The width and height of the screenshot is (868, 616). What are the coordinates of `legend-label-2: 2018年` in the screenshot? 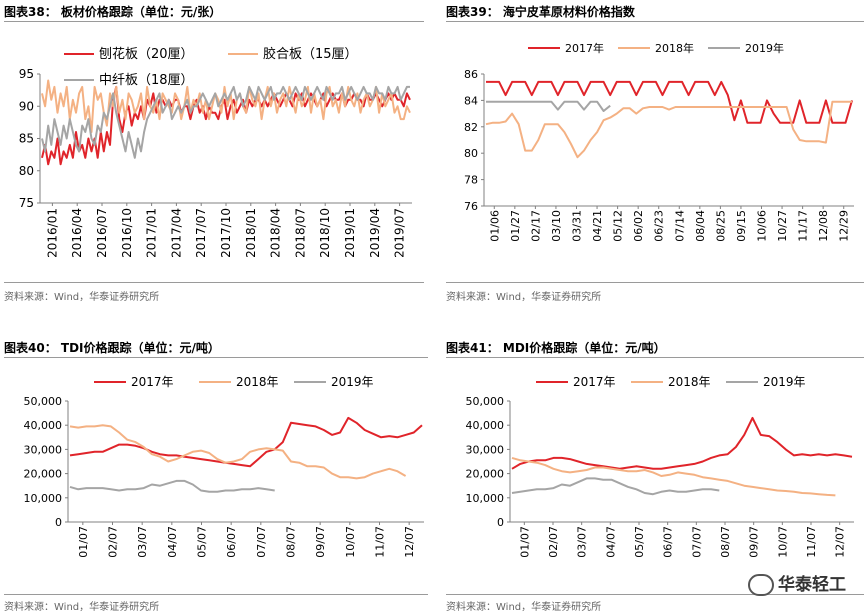 It's located at (674, 48).